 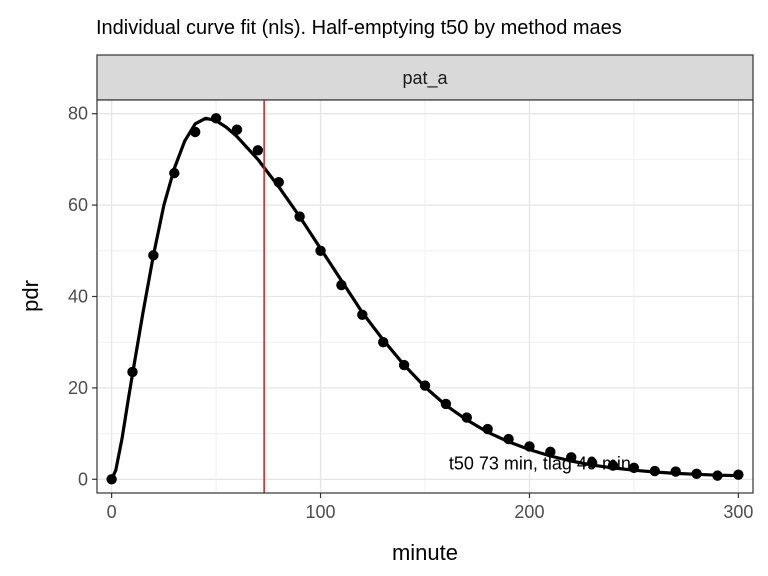 I want to click on y-tick-label: 0, so click(x=83, y=479).